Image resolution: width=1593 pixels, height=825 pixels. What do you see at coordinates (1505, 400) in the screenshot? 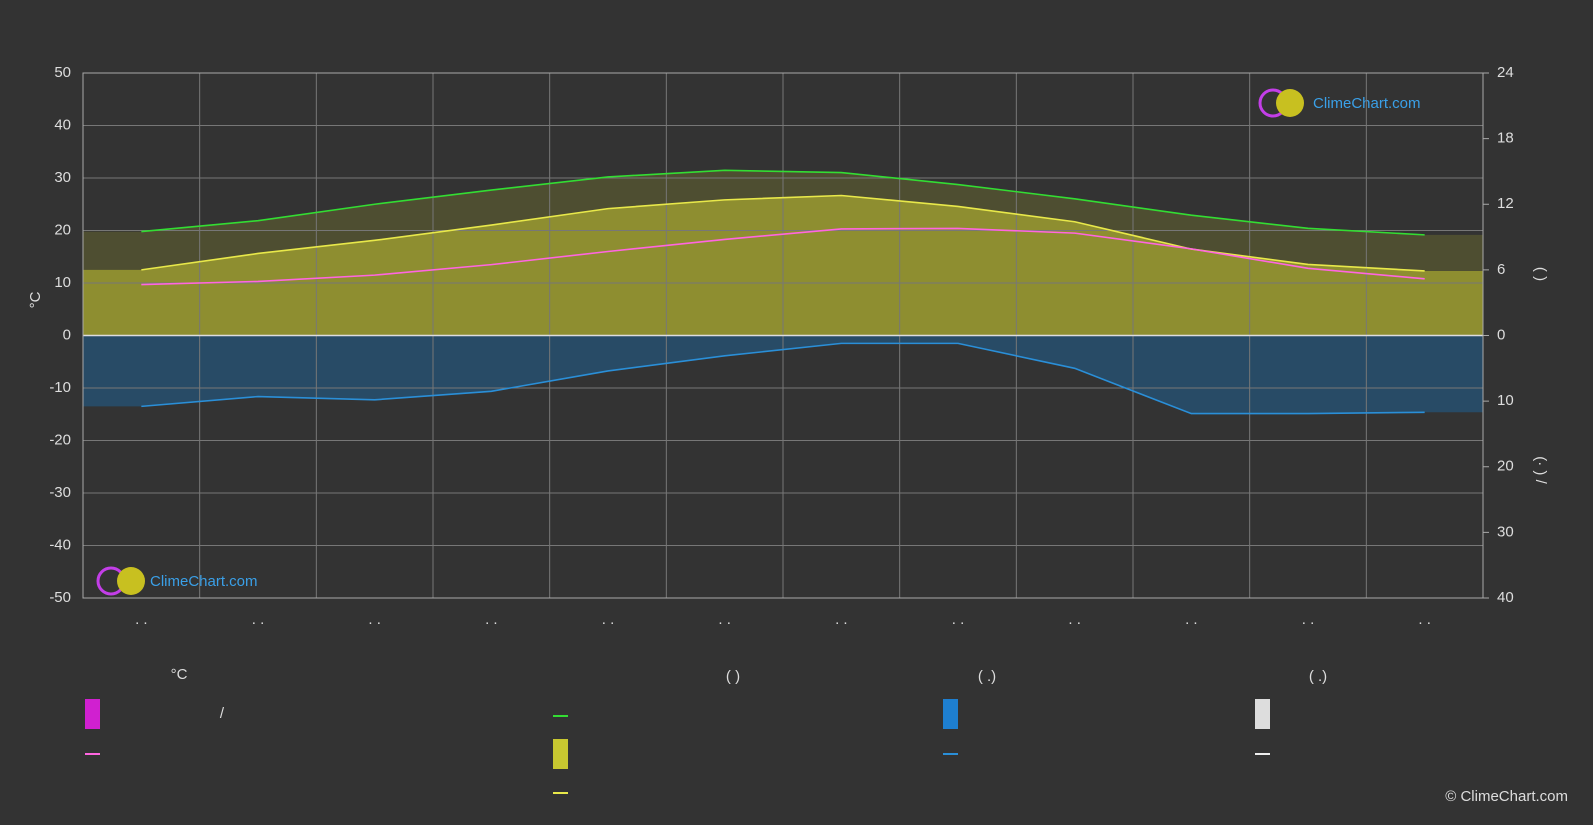
I see `y3-tick-label: 10` at bounding box center [1505, 400].